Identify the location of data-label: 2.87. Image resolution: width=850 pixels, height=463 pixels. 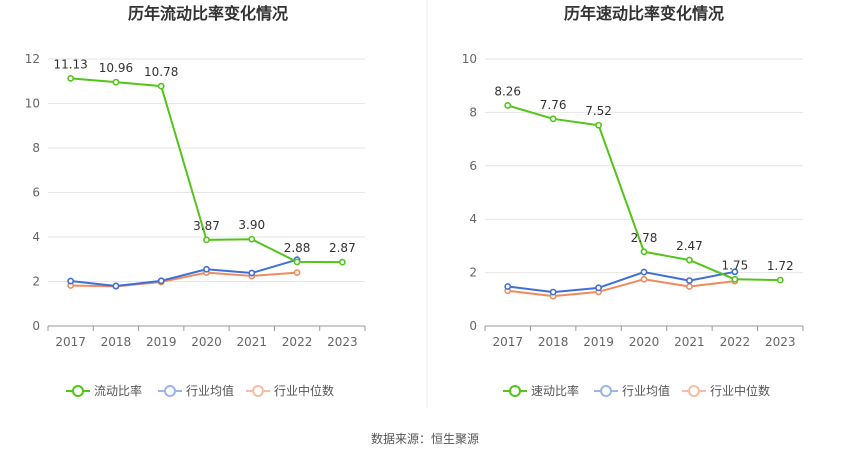
(342, 248).